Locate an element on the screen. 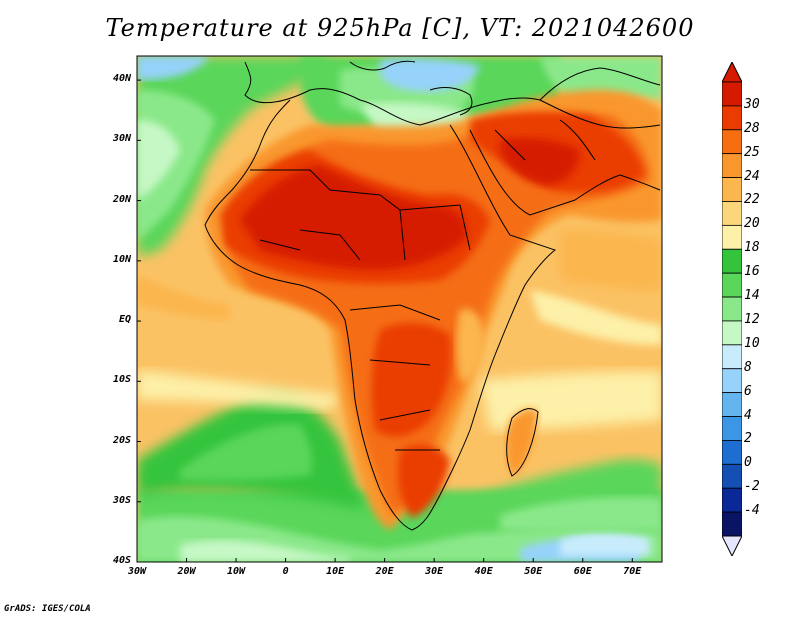  lat-label: 20S is located at coordinates (121, 440).